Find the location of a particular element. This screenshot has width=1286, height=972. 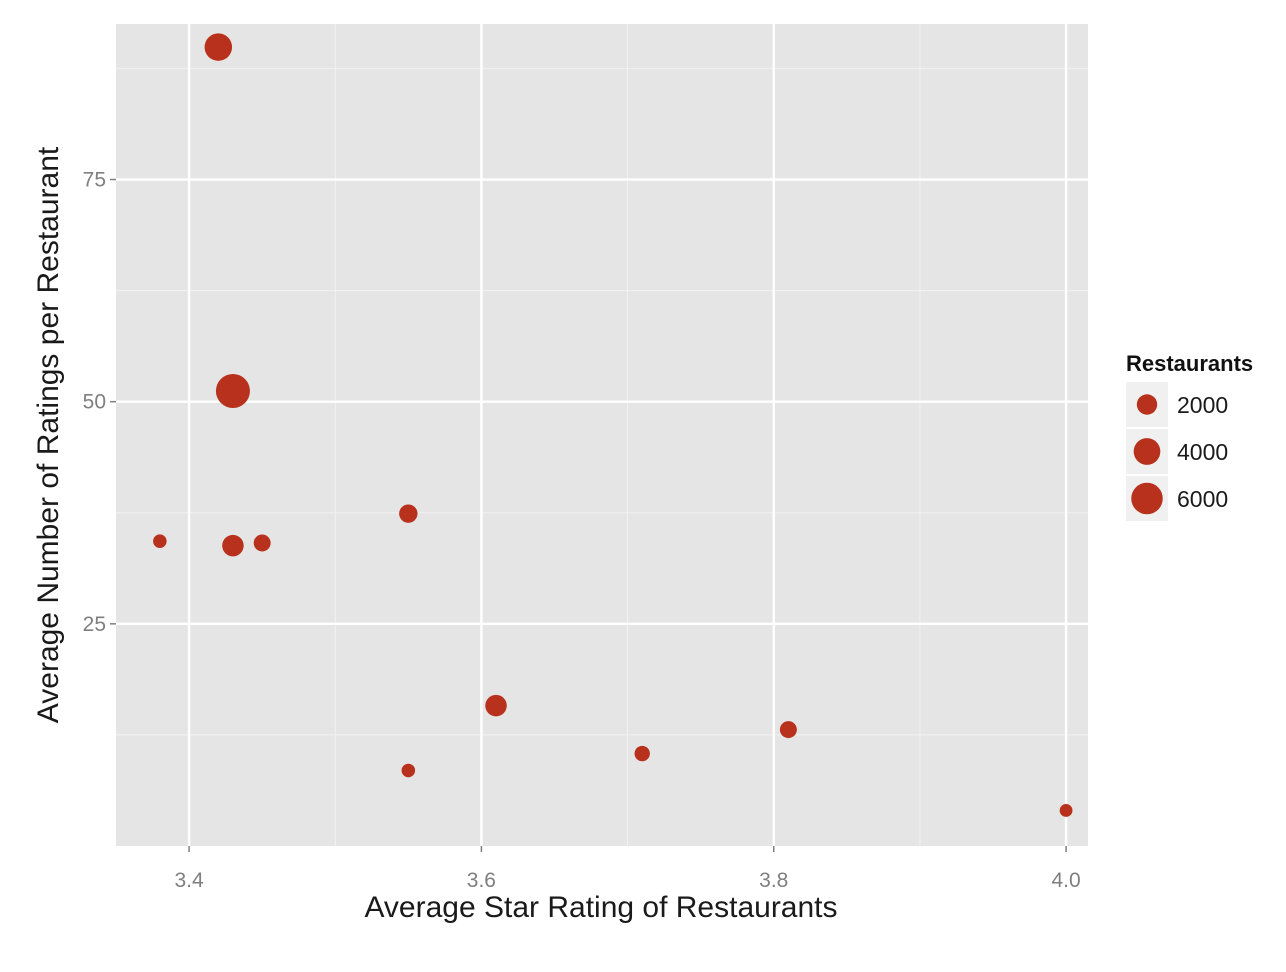

y-tick-label: 75 is located at coordinates (94, 180).